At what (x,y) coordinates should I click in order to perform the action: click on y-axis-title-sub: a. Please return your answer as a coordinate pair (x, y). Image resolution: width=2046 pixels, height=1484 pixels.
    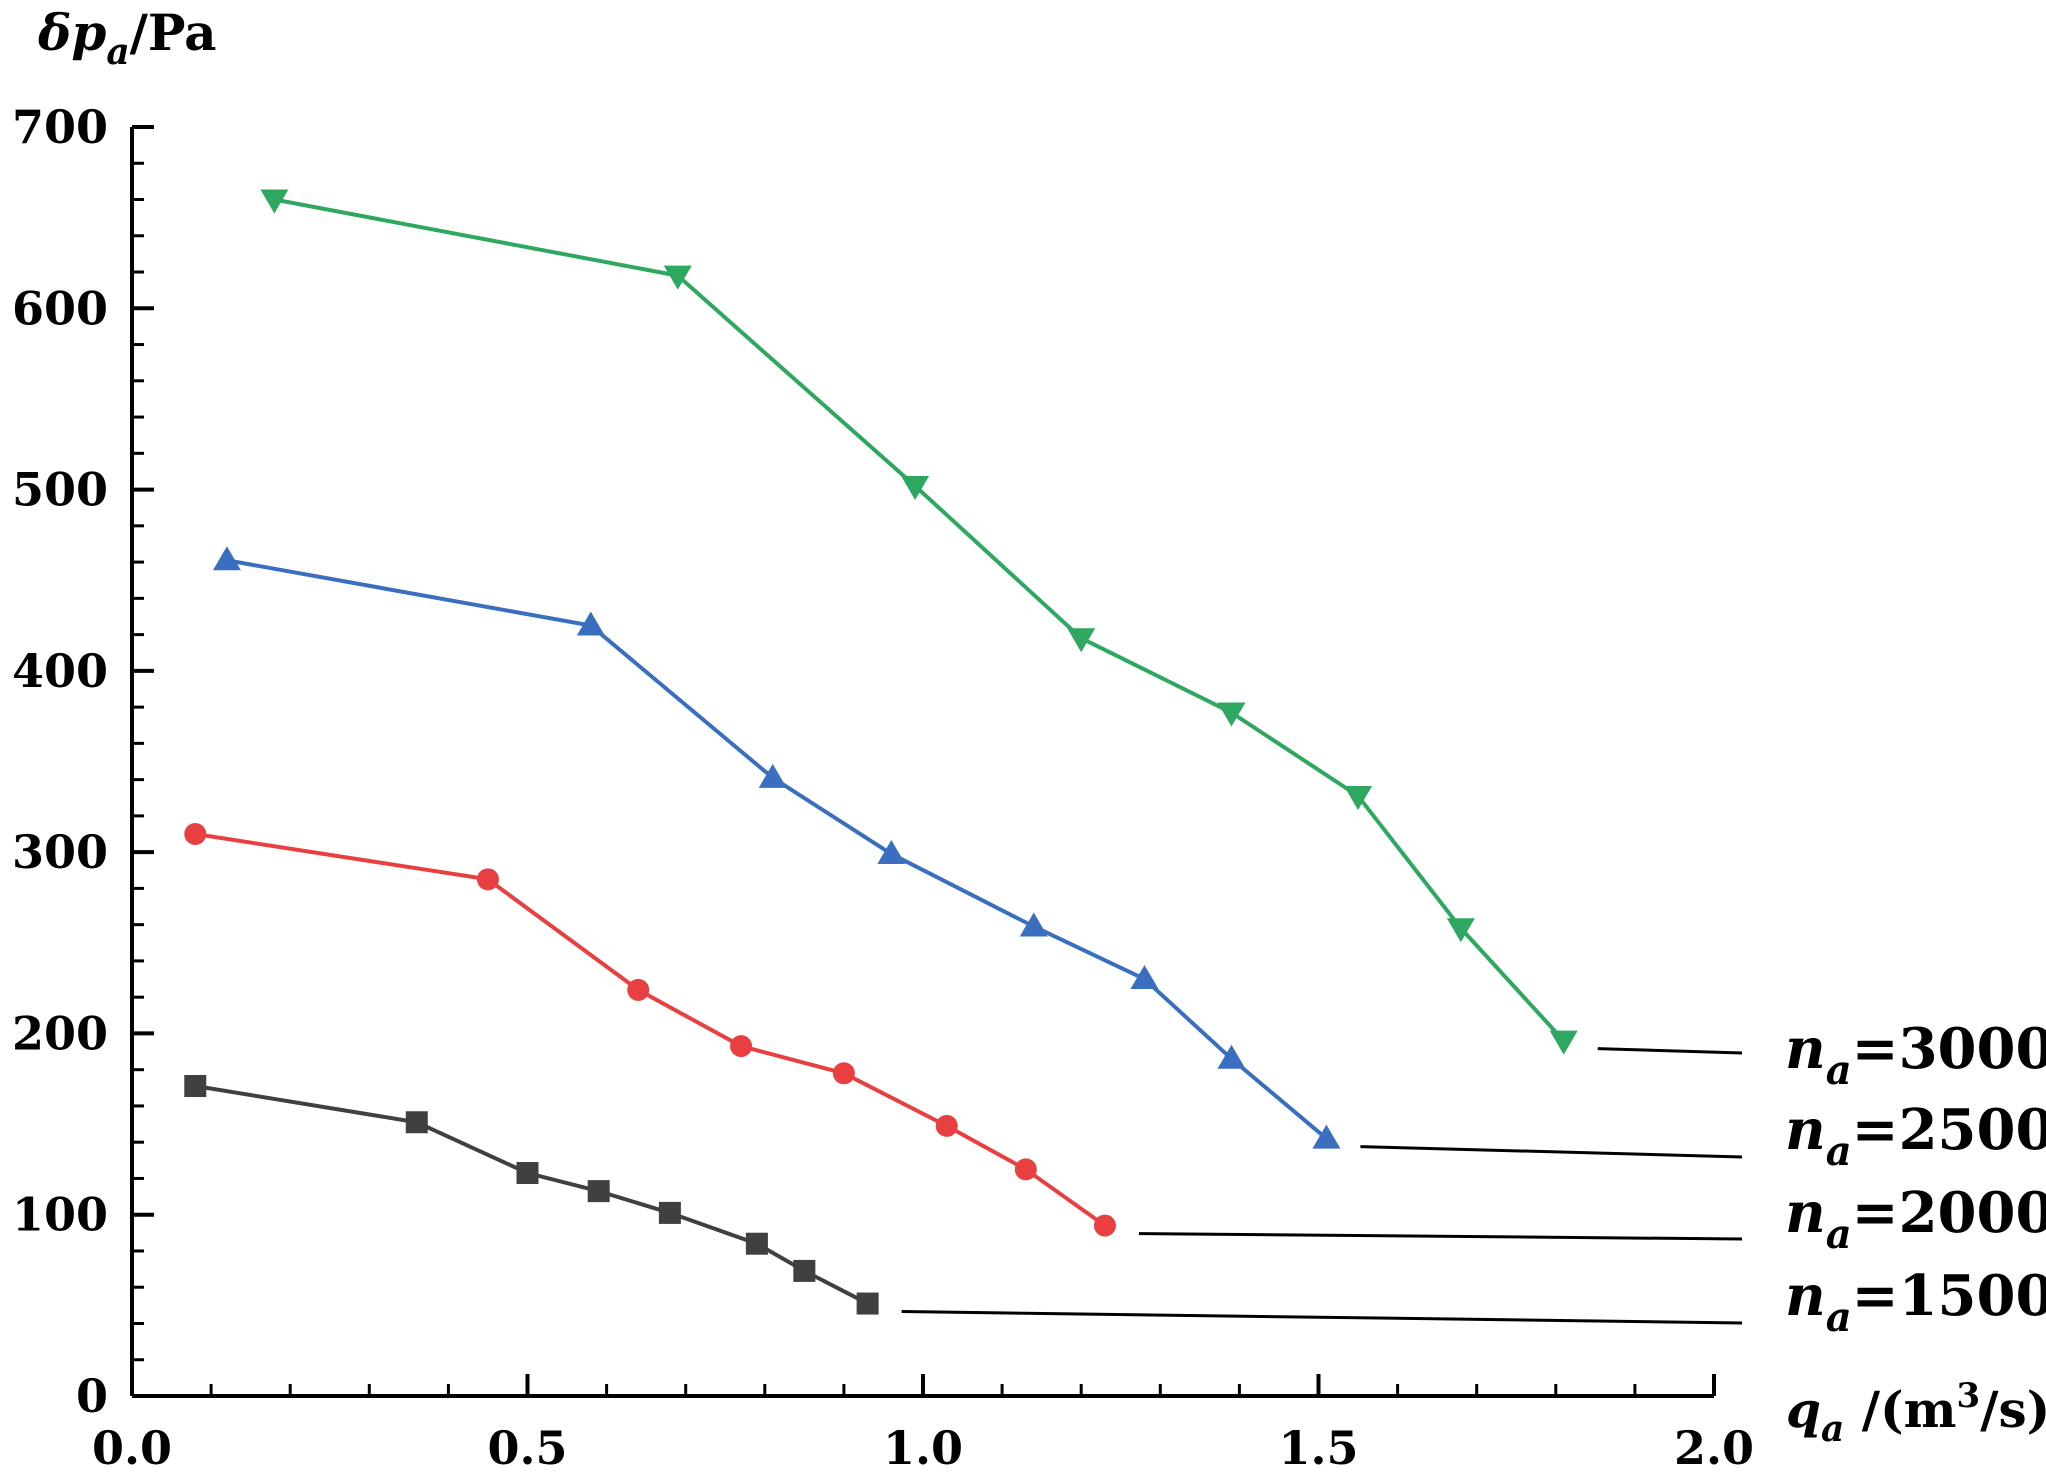
    Looking at the image, I should click on (117, 52).